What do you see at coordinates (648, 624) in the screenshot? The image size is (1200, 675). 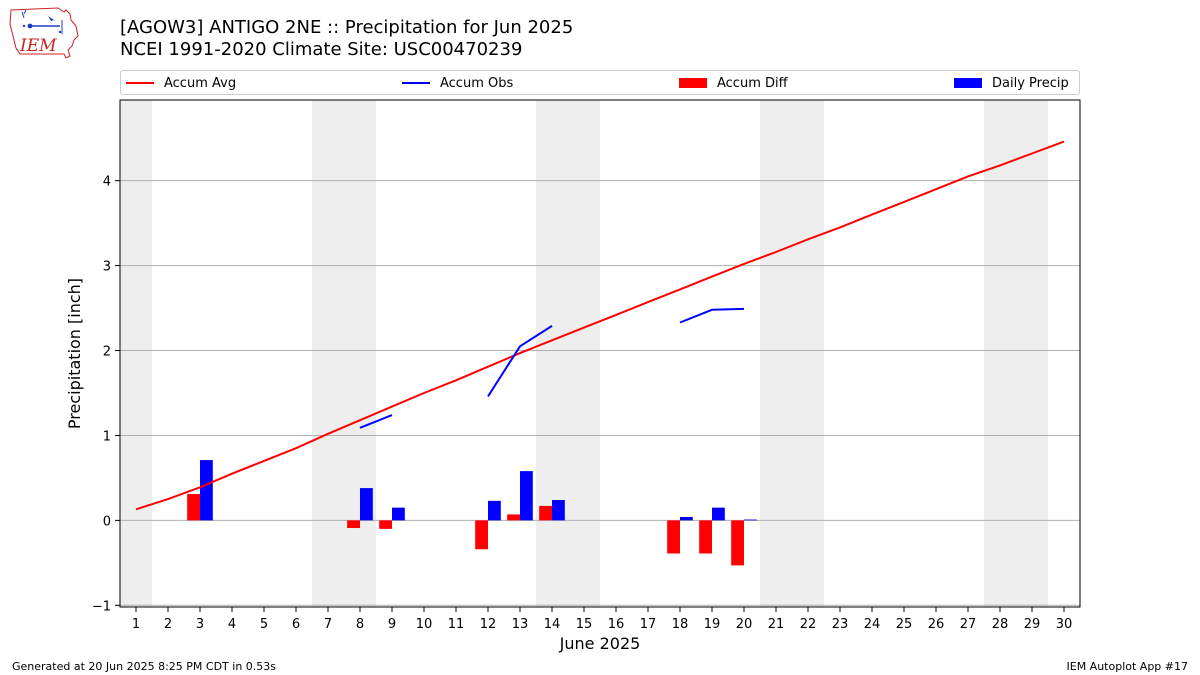 I see `xtick-label-17: 17` at bounding box center [648, 624].